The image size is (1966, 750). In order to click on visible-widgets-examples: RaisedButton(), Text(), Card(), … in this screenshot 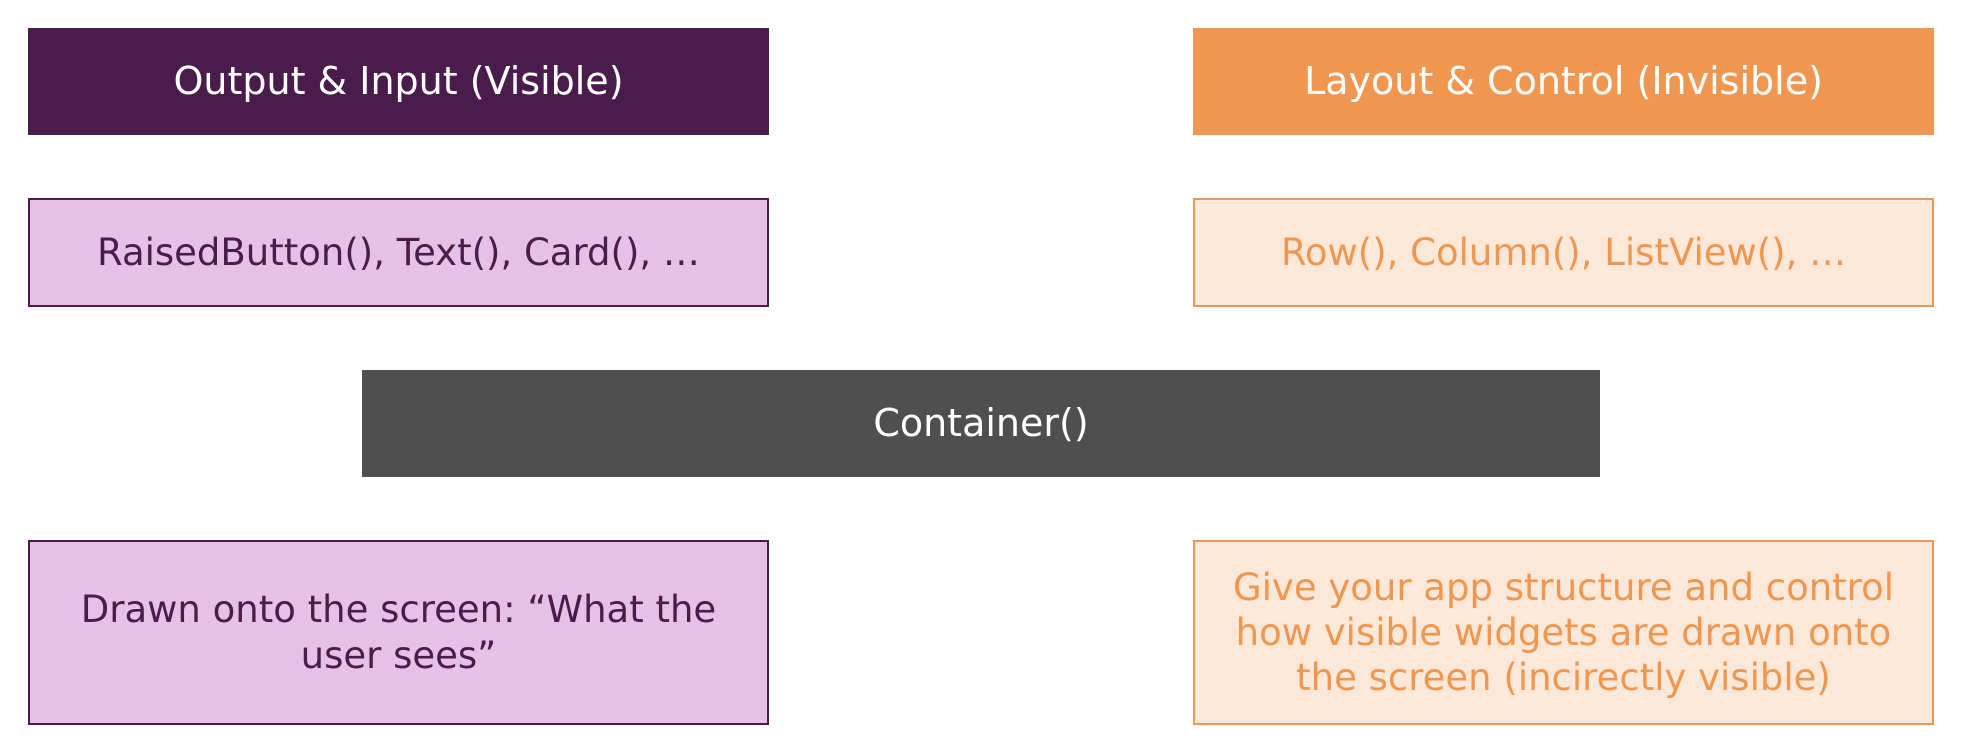, I will do `click(398, 252)`.